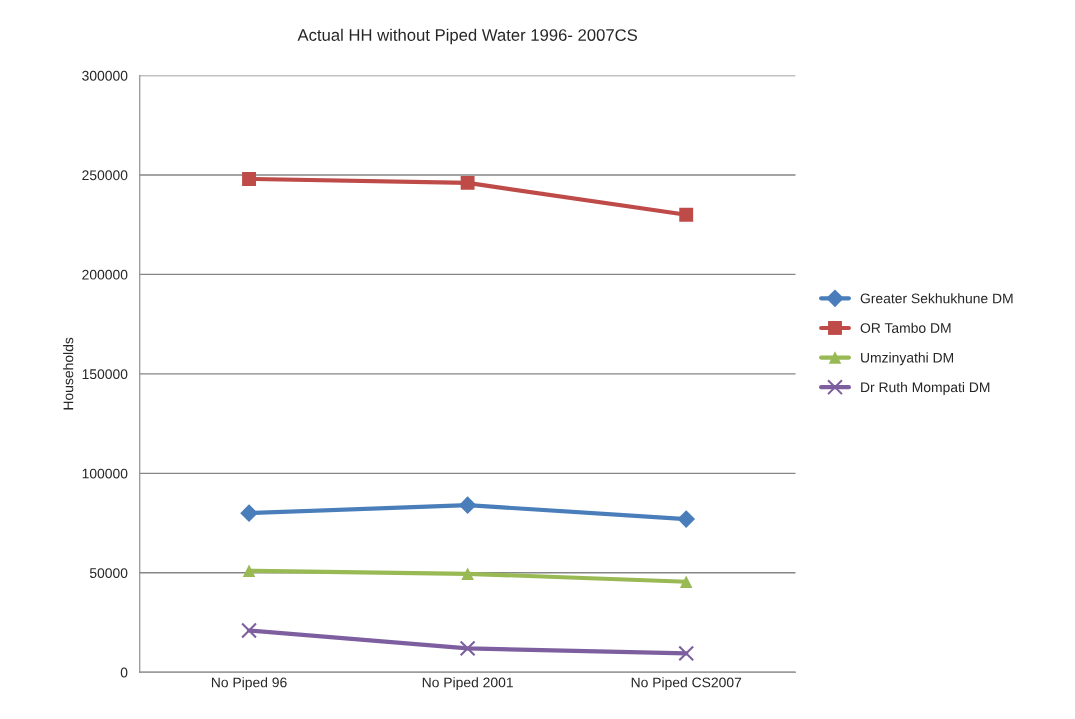 Image resolution: width=1075 pixels, height=719 pixels. I want to click on y-tick-label: 200000, so click(105, 274).